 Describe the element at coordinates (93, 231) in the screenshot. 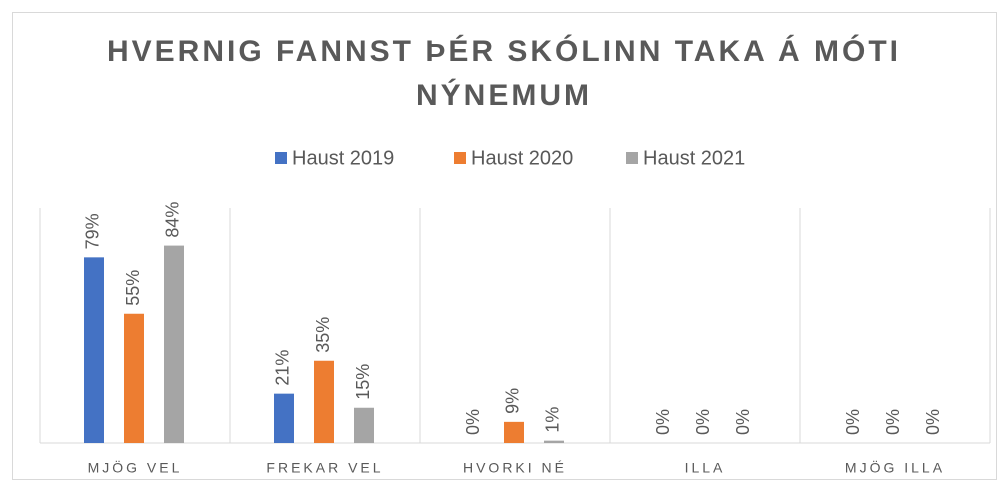

I see `data-label: 79%` at that location.